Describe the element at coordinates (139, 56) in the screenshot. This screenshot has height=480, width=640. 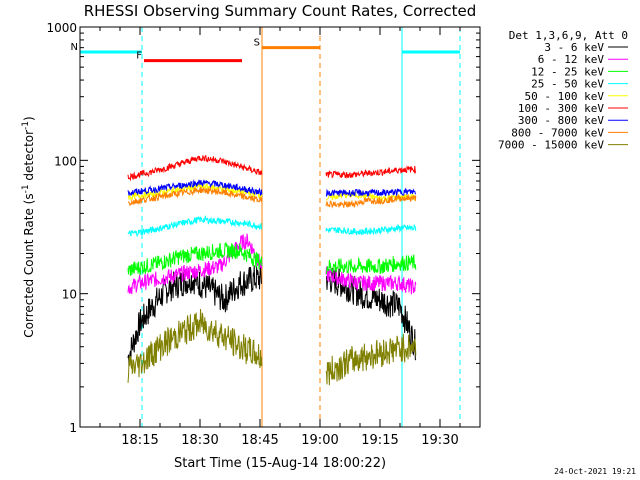
I see `flag-label: F` at that location.